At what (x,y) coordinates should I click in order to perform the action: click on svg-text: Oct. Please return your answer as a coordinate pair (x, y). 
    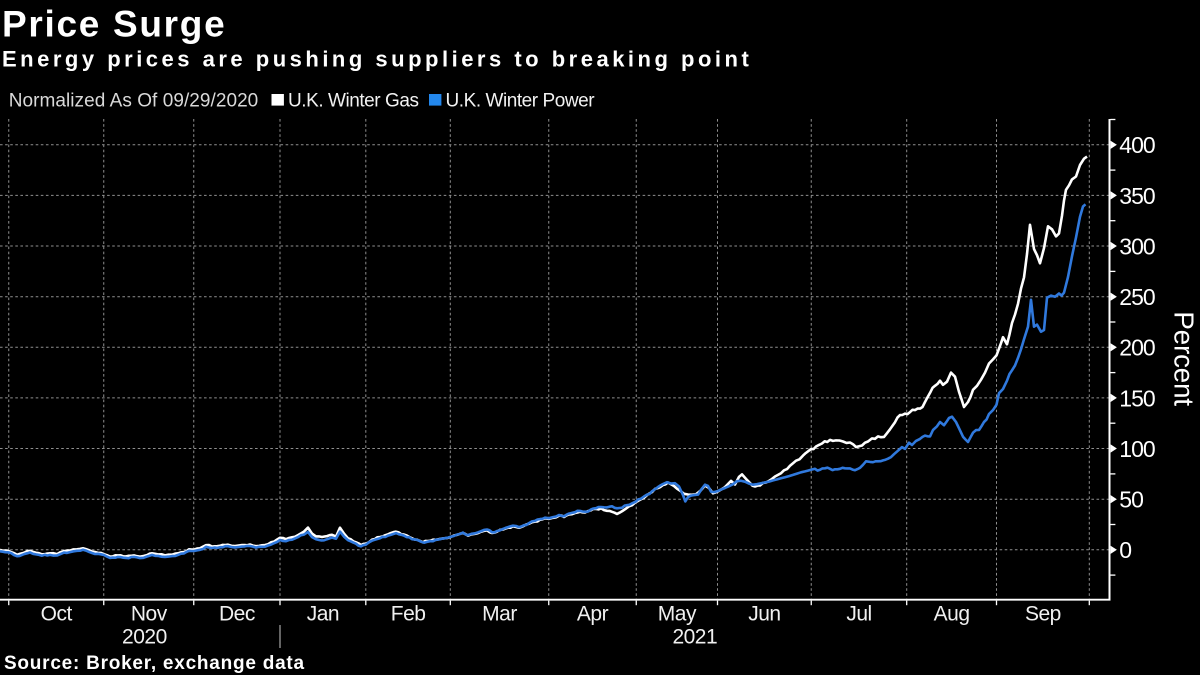
    Looking at the image, I should click on (57, 614).